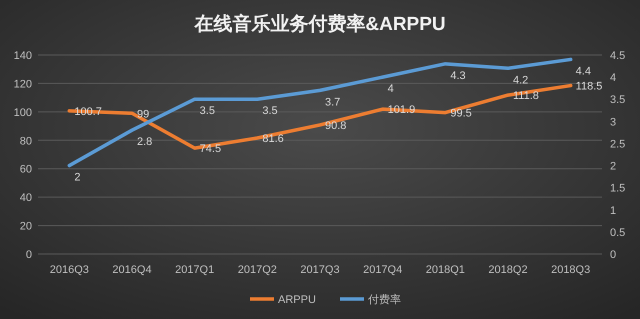 The width and height of the screenshot is (640, 319). What do you see at coordinates (26, 170) in the screenshot?
I see `y-tick-label: 60` at bounding box center [26, 170].